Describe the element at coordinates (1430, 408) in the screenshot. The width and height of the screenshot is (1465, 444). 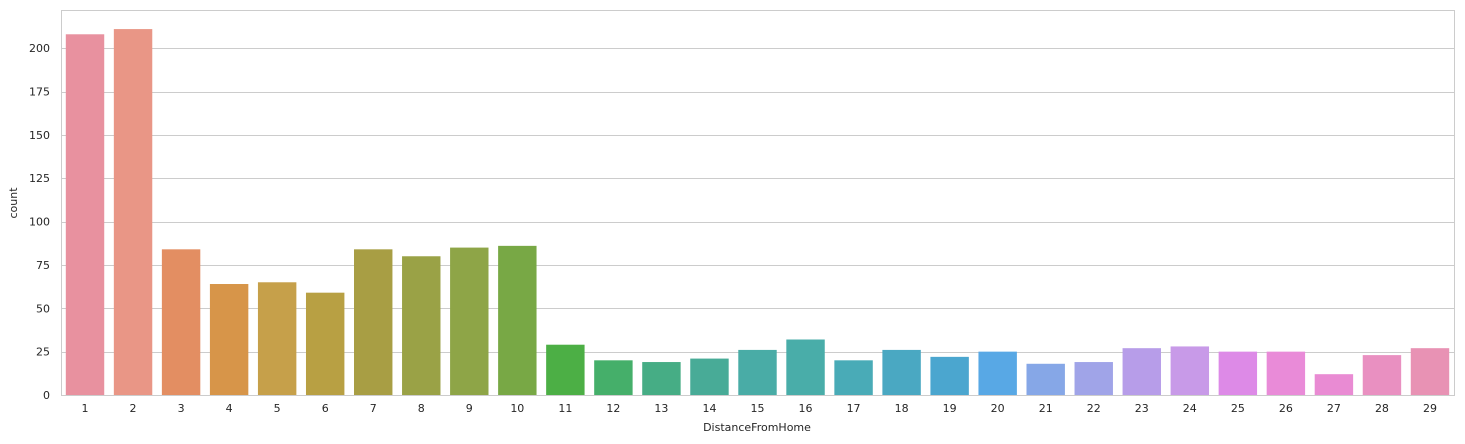
I see `x-tick-label: 29` at that location.